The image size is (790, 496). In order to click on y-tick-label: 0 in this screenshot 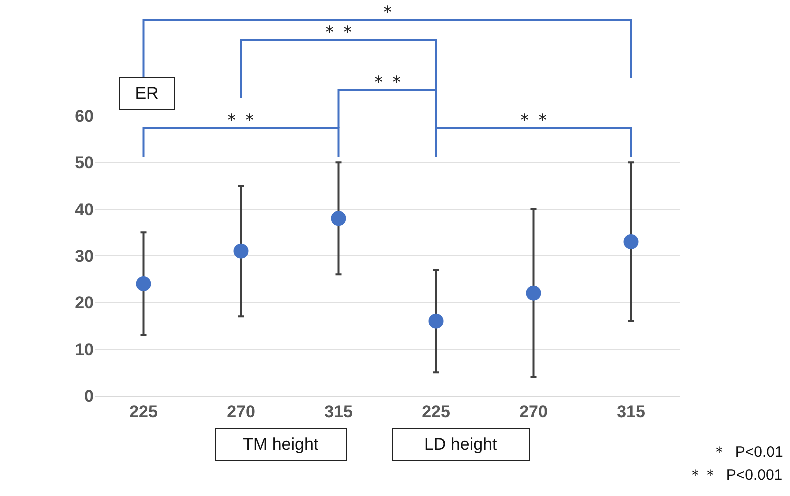, I will do `click(89, 396)`.